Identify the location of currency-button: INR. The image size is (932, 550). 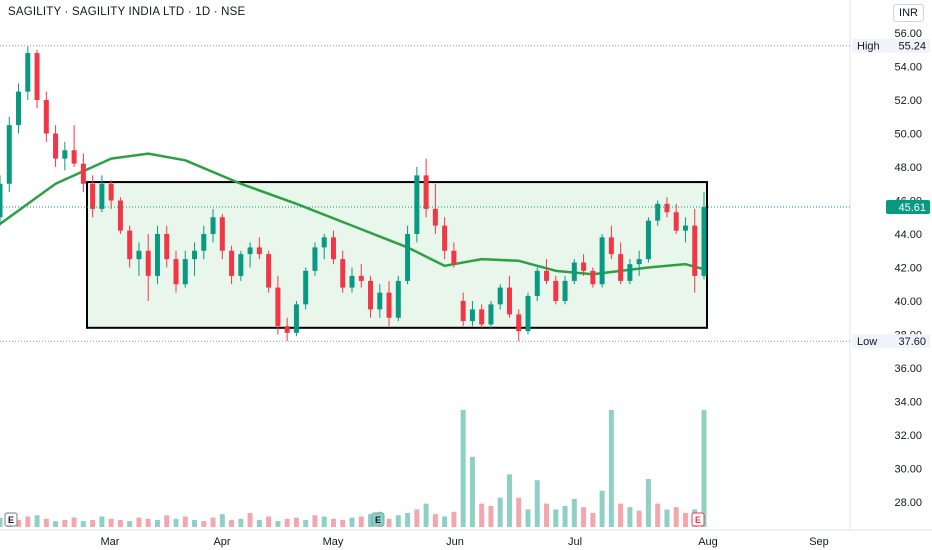
(908, 13).